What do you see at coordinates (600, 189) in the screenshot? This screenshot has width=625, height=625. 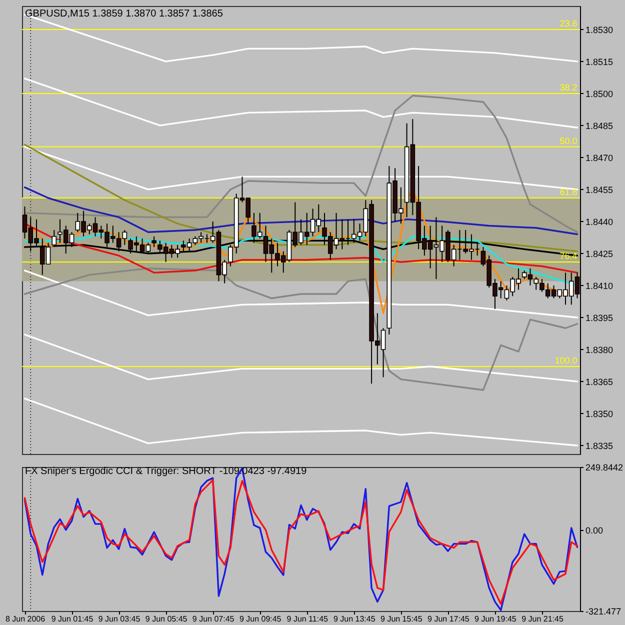 I see `y-tick-label: 1.8455` at bounding box center [600, 189].